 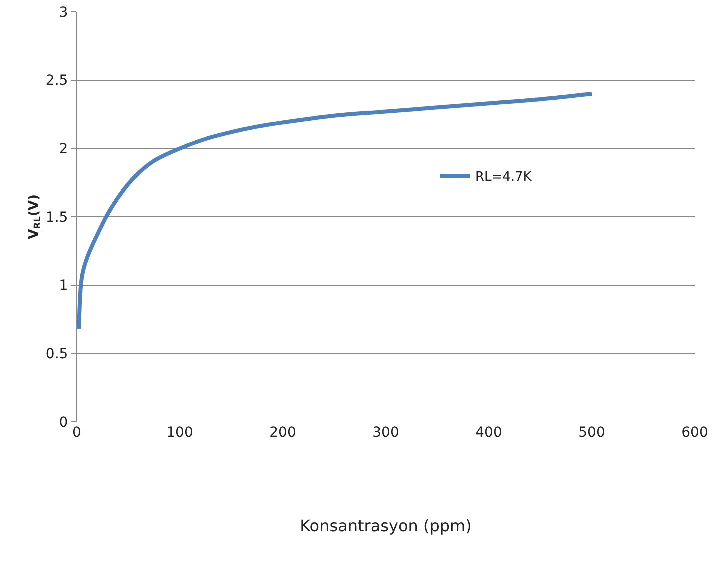 What do you see at coordinates (180, 433) in the screenshot?
I see `x-tick-label: 100` at bounding box center [180, 433].